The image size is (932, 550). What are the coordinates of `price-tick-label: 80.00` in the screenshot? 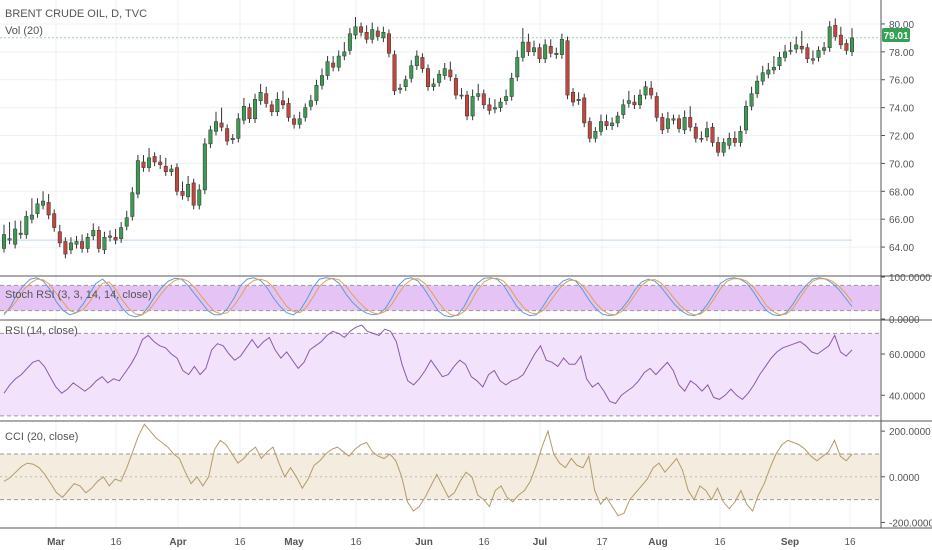 It's located at (901, 25).